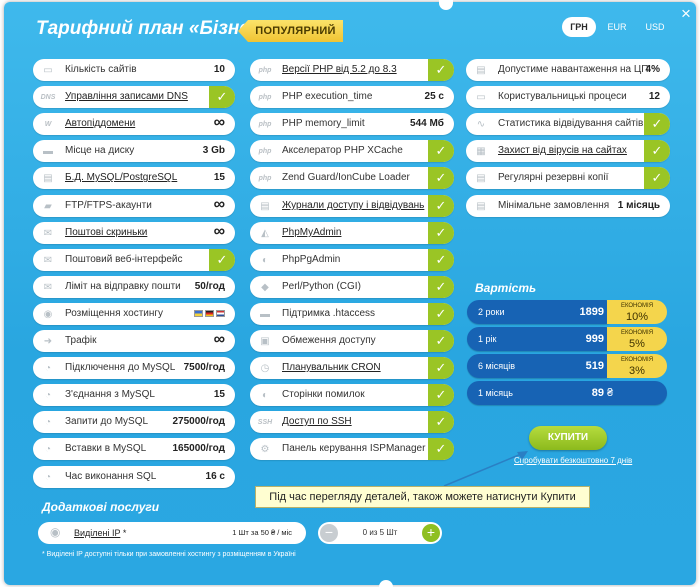 The width and height of the screenshot is (700, 587). I want to click on feature-label: PhpPgAdmin, so click(311, 259).